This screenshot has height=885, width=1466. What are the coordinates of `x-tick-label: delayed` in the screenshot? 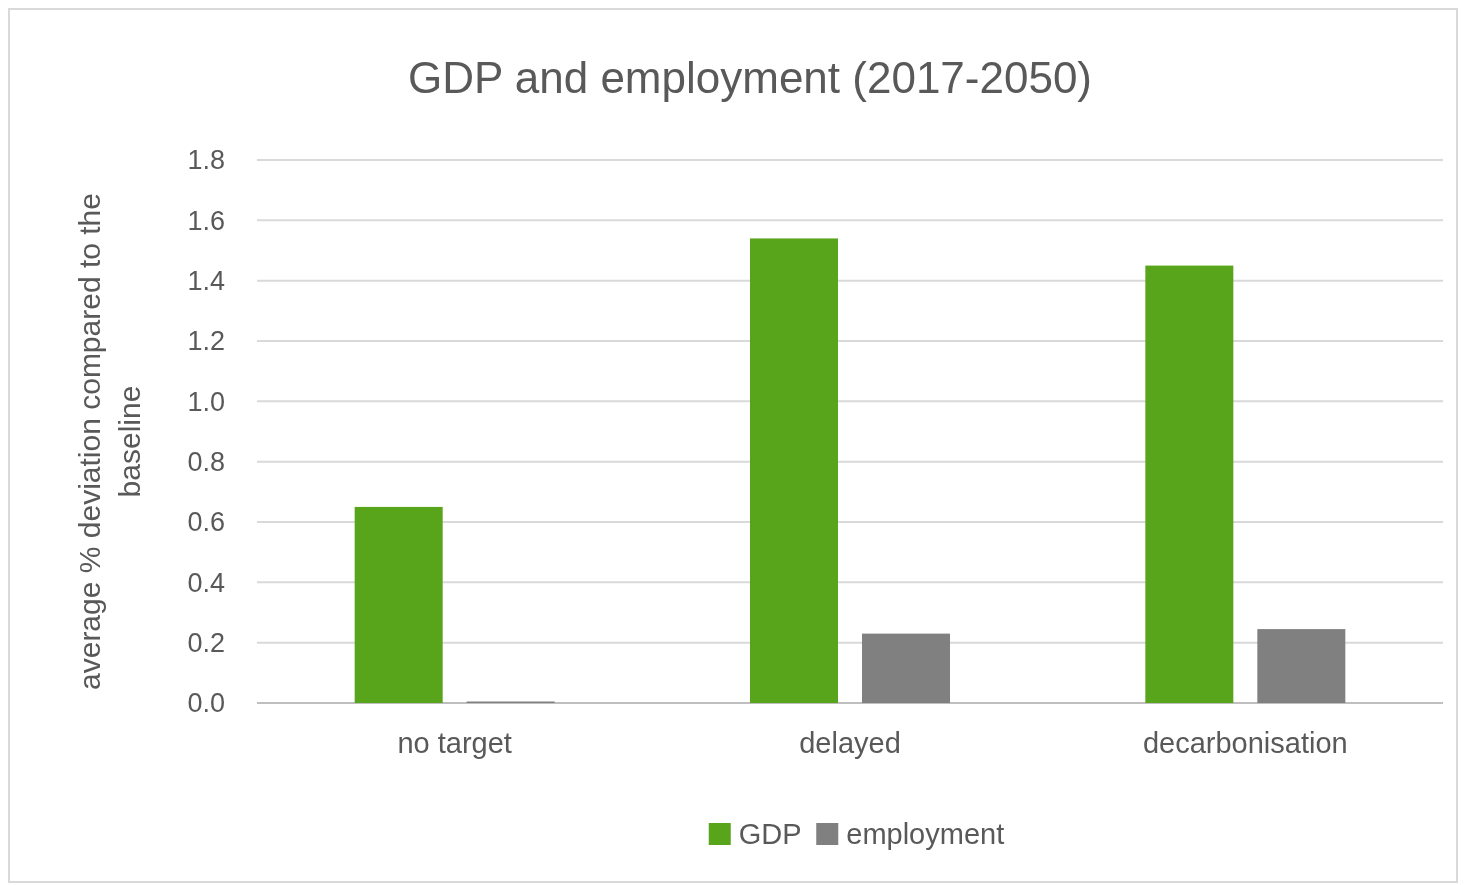 It's located at (850, 743).